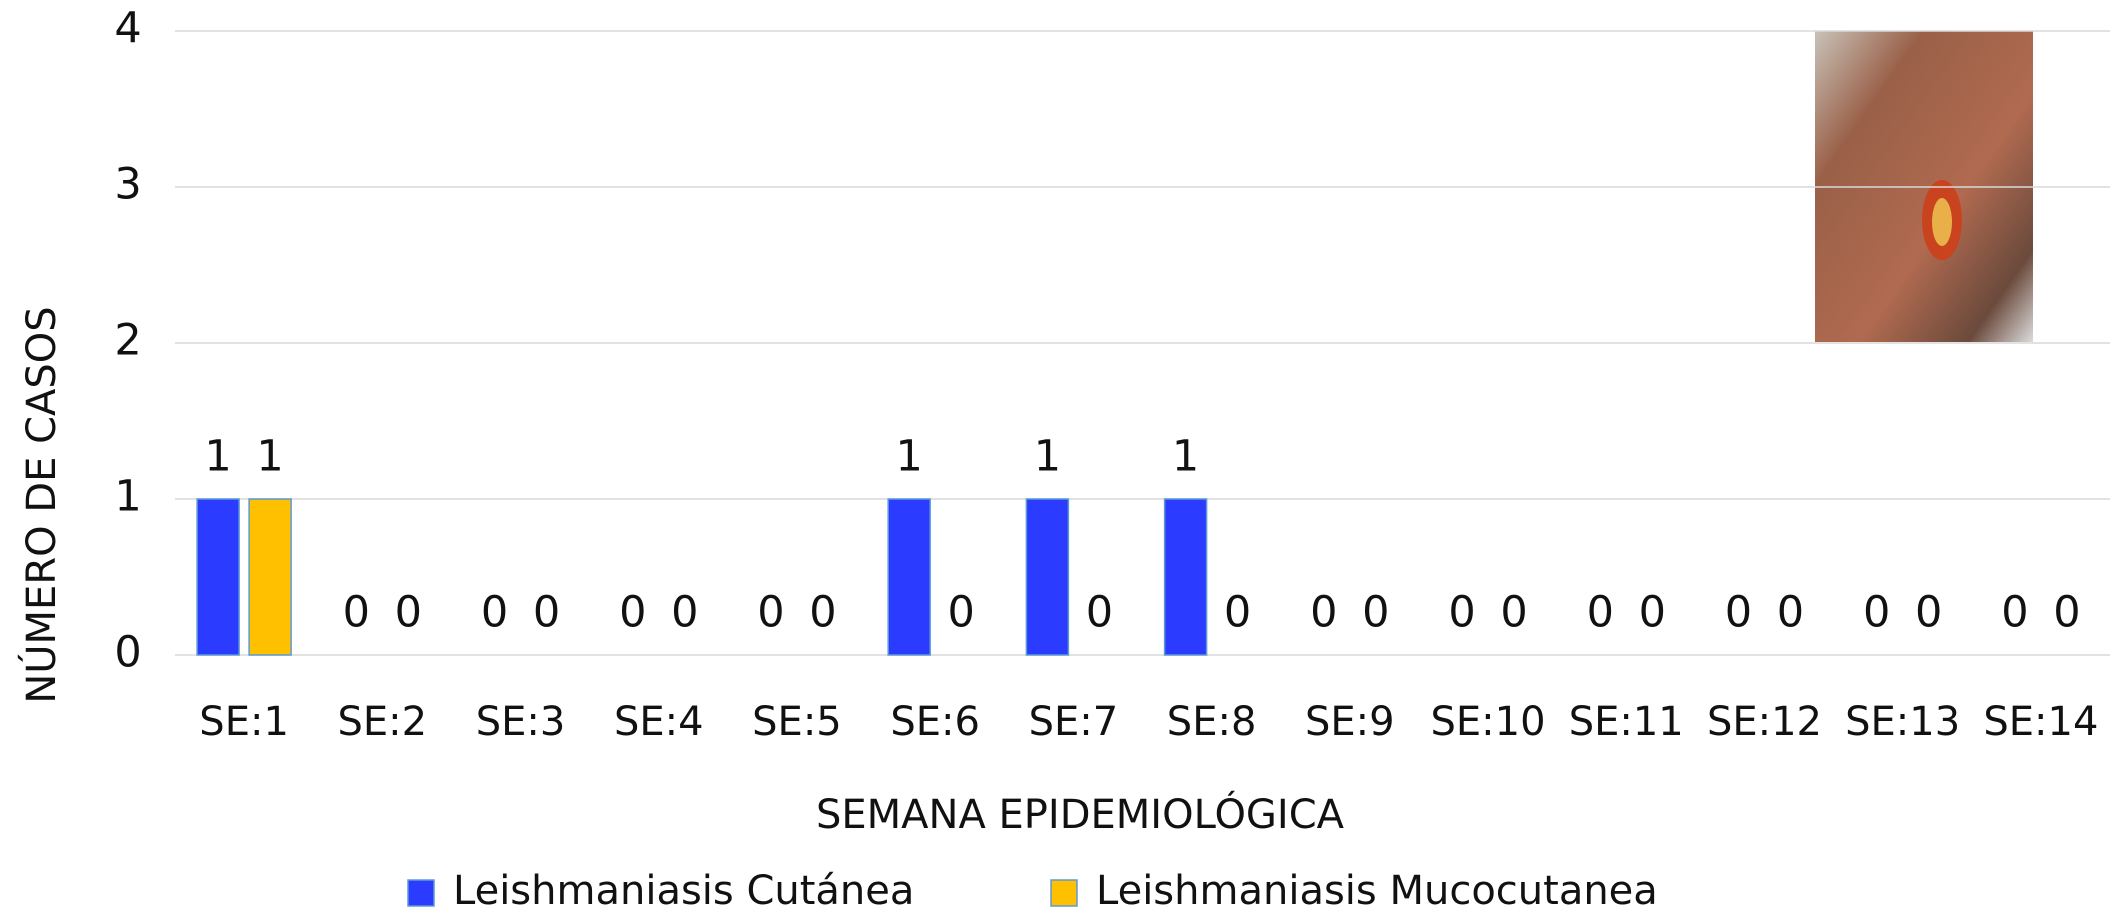 This screenshot has width=2113, height=916. Describe the element at coordinates (127, 653) in the screenshot. I see `y-tick-label: 0` at that location.